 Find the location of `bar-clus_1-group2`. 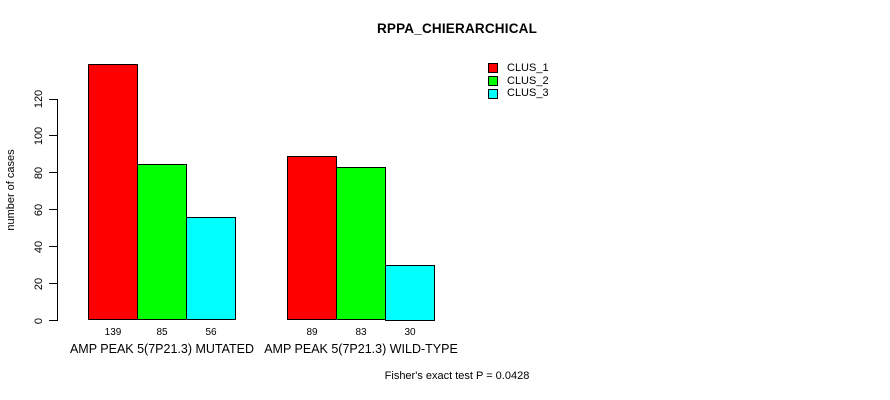

bar-clus_1-group2 is located at coordinates (312, 238).